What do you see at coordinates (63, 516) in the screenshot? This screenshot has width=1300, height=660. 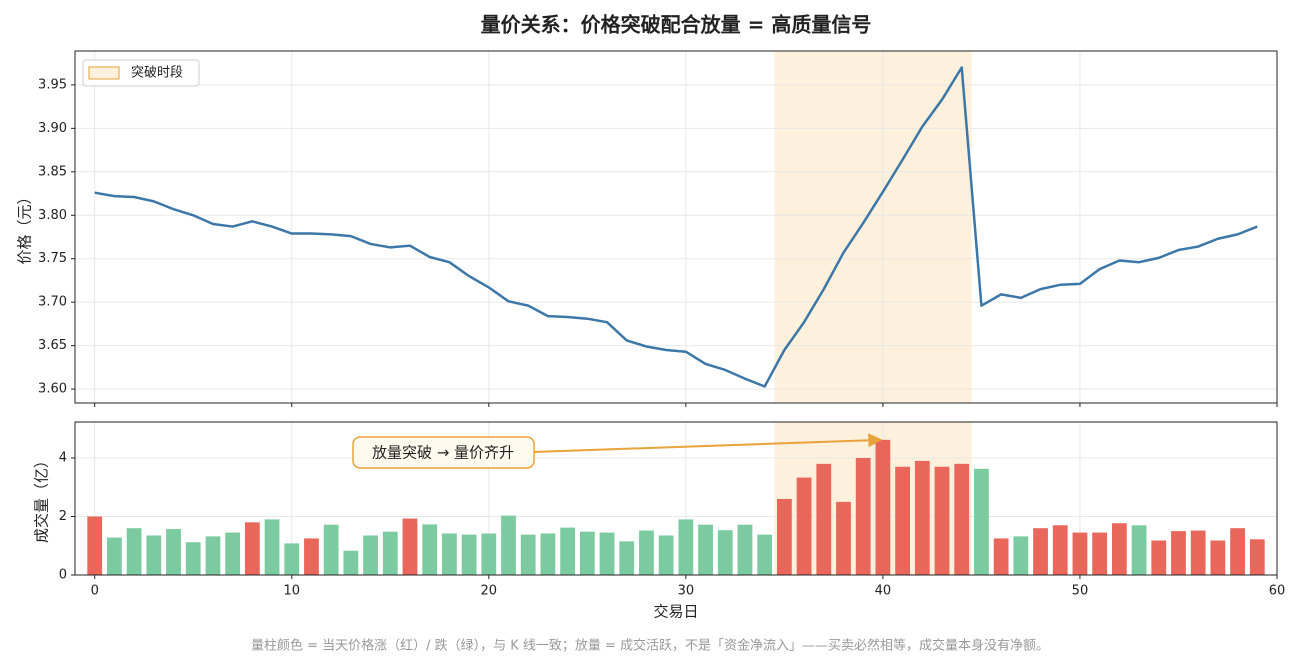 I see `y-tick-label: 2` at bounding box center [63, 516].